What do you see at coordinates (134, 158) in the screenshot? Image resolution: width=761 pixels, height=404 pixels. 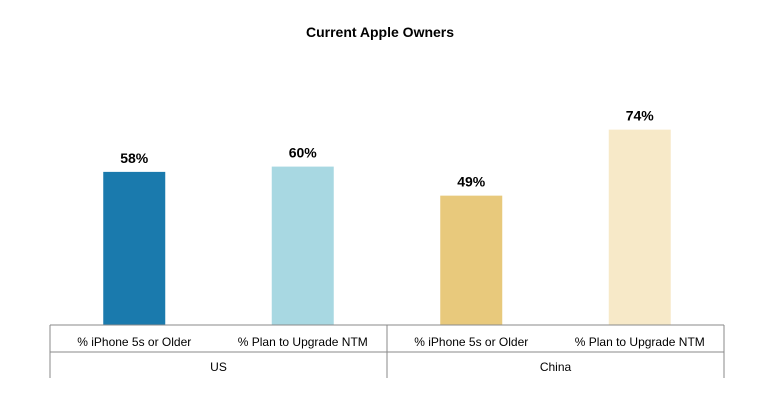 I see `data-label: 58%` at bounding box center [134, 158].